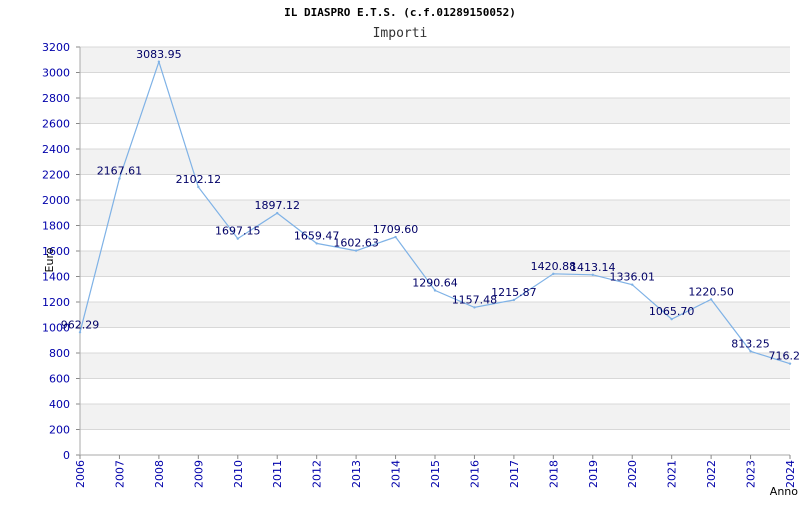 The image size is (800, 505). I want to click on y-tick-label: 2200, so click(56, 175).